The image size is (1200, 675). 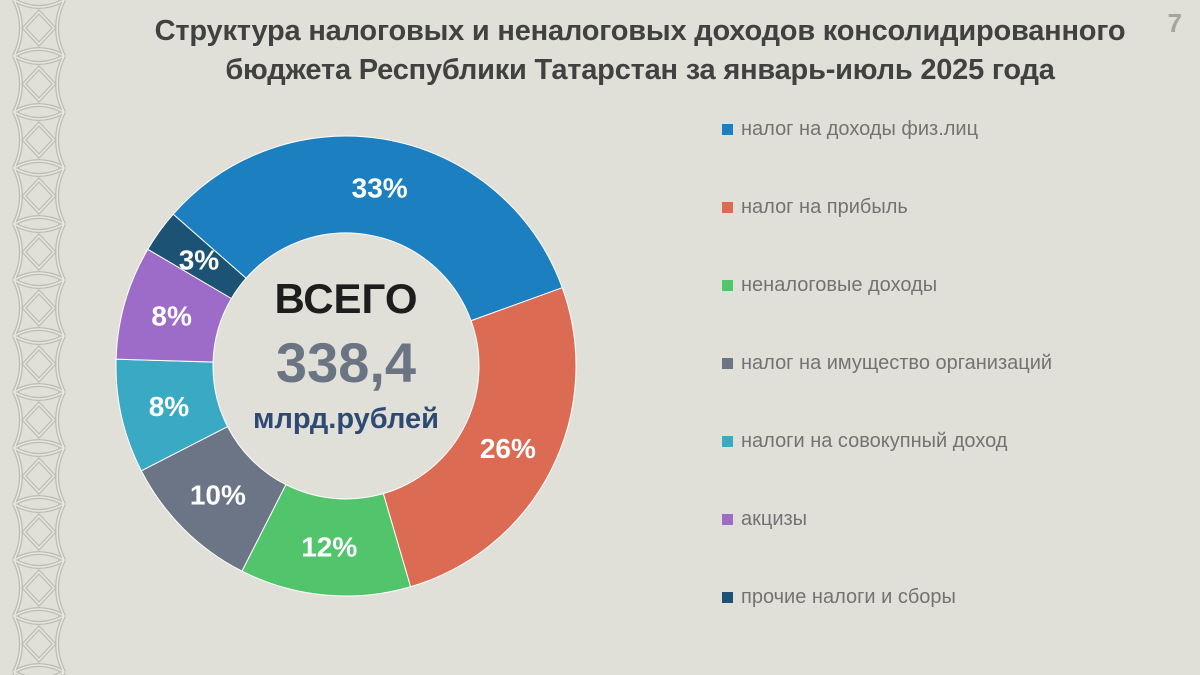 I want to click on legend-item-1: налог на доходы физ.лиц, so click(x=850, y=129).